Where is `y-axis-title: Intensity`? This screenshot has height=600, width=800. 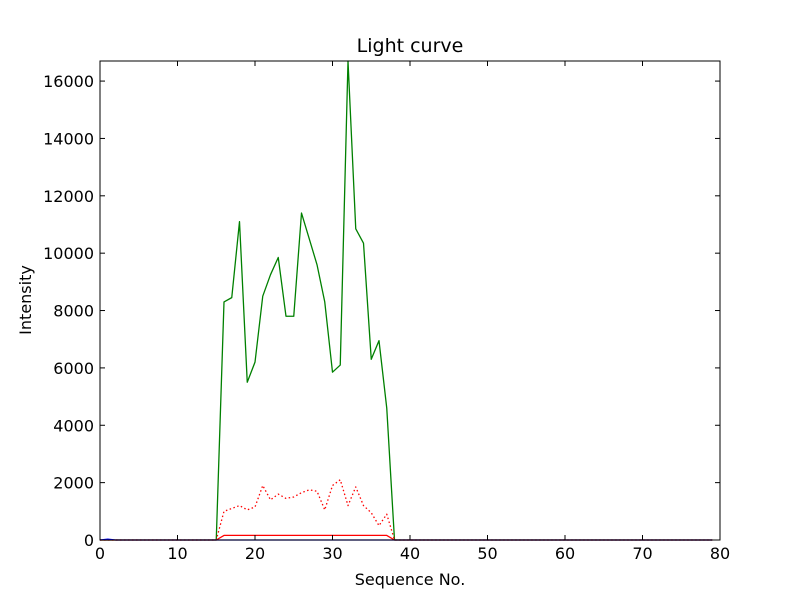
y-axis-title: Intensity is located at coordinates (25, 300).